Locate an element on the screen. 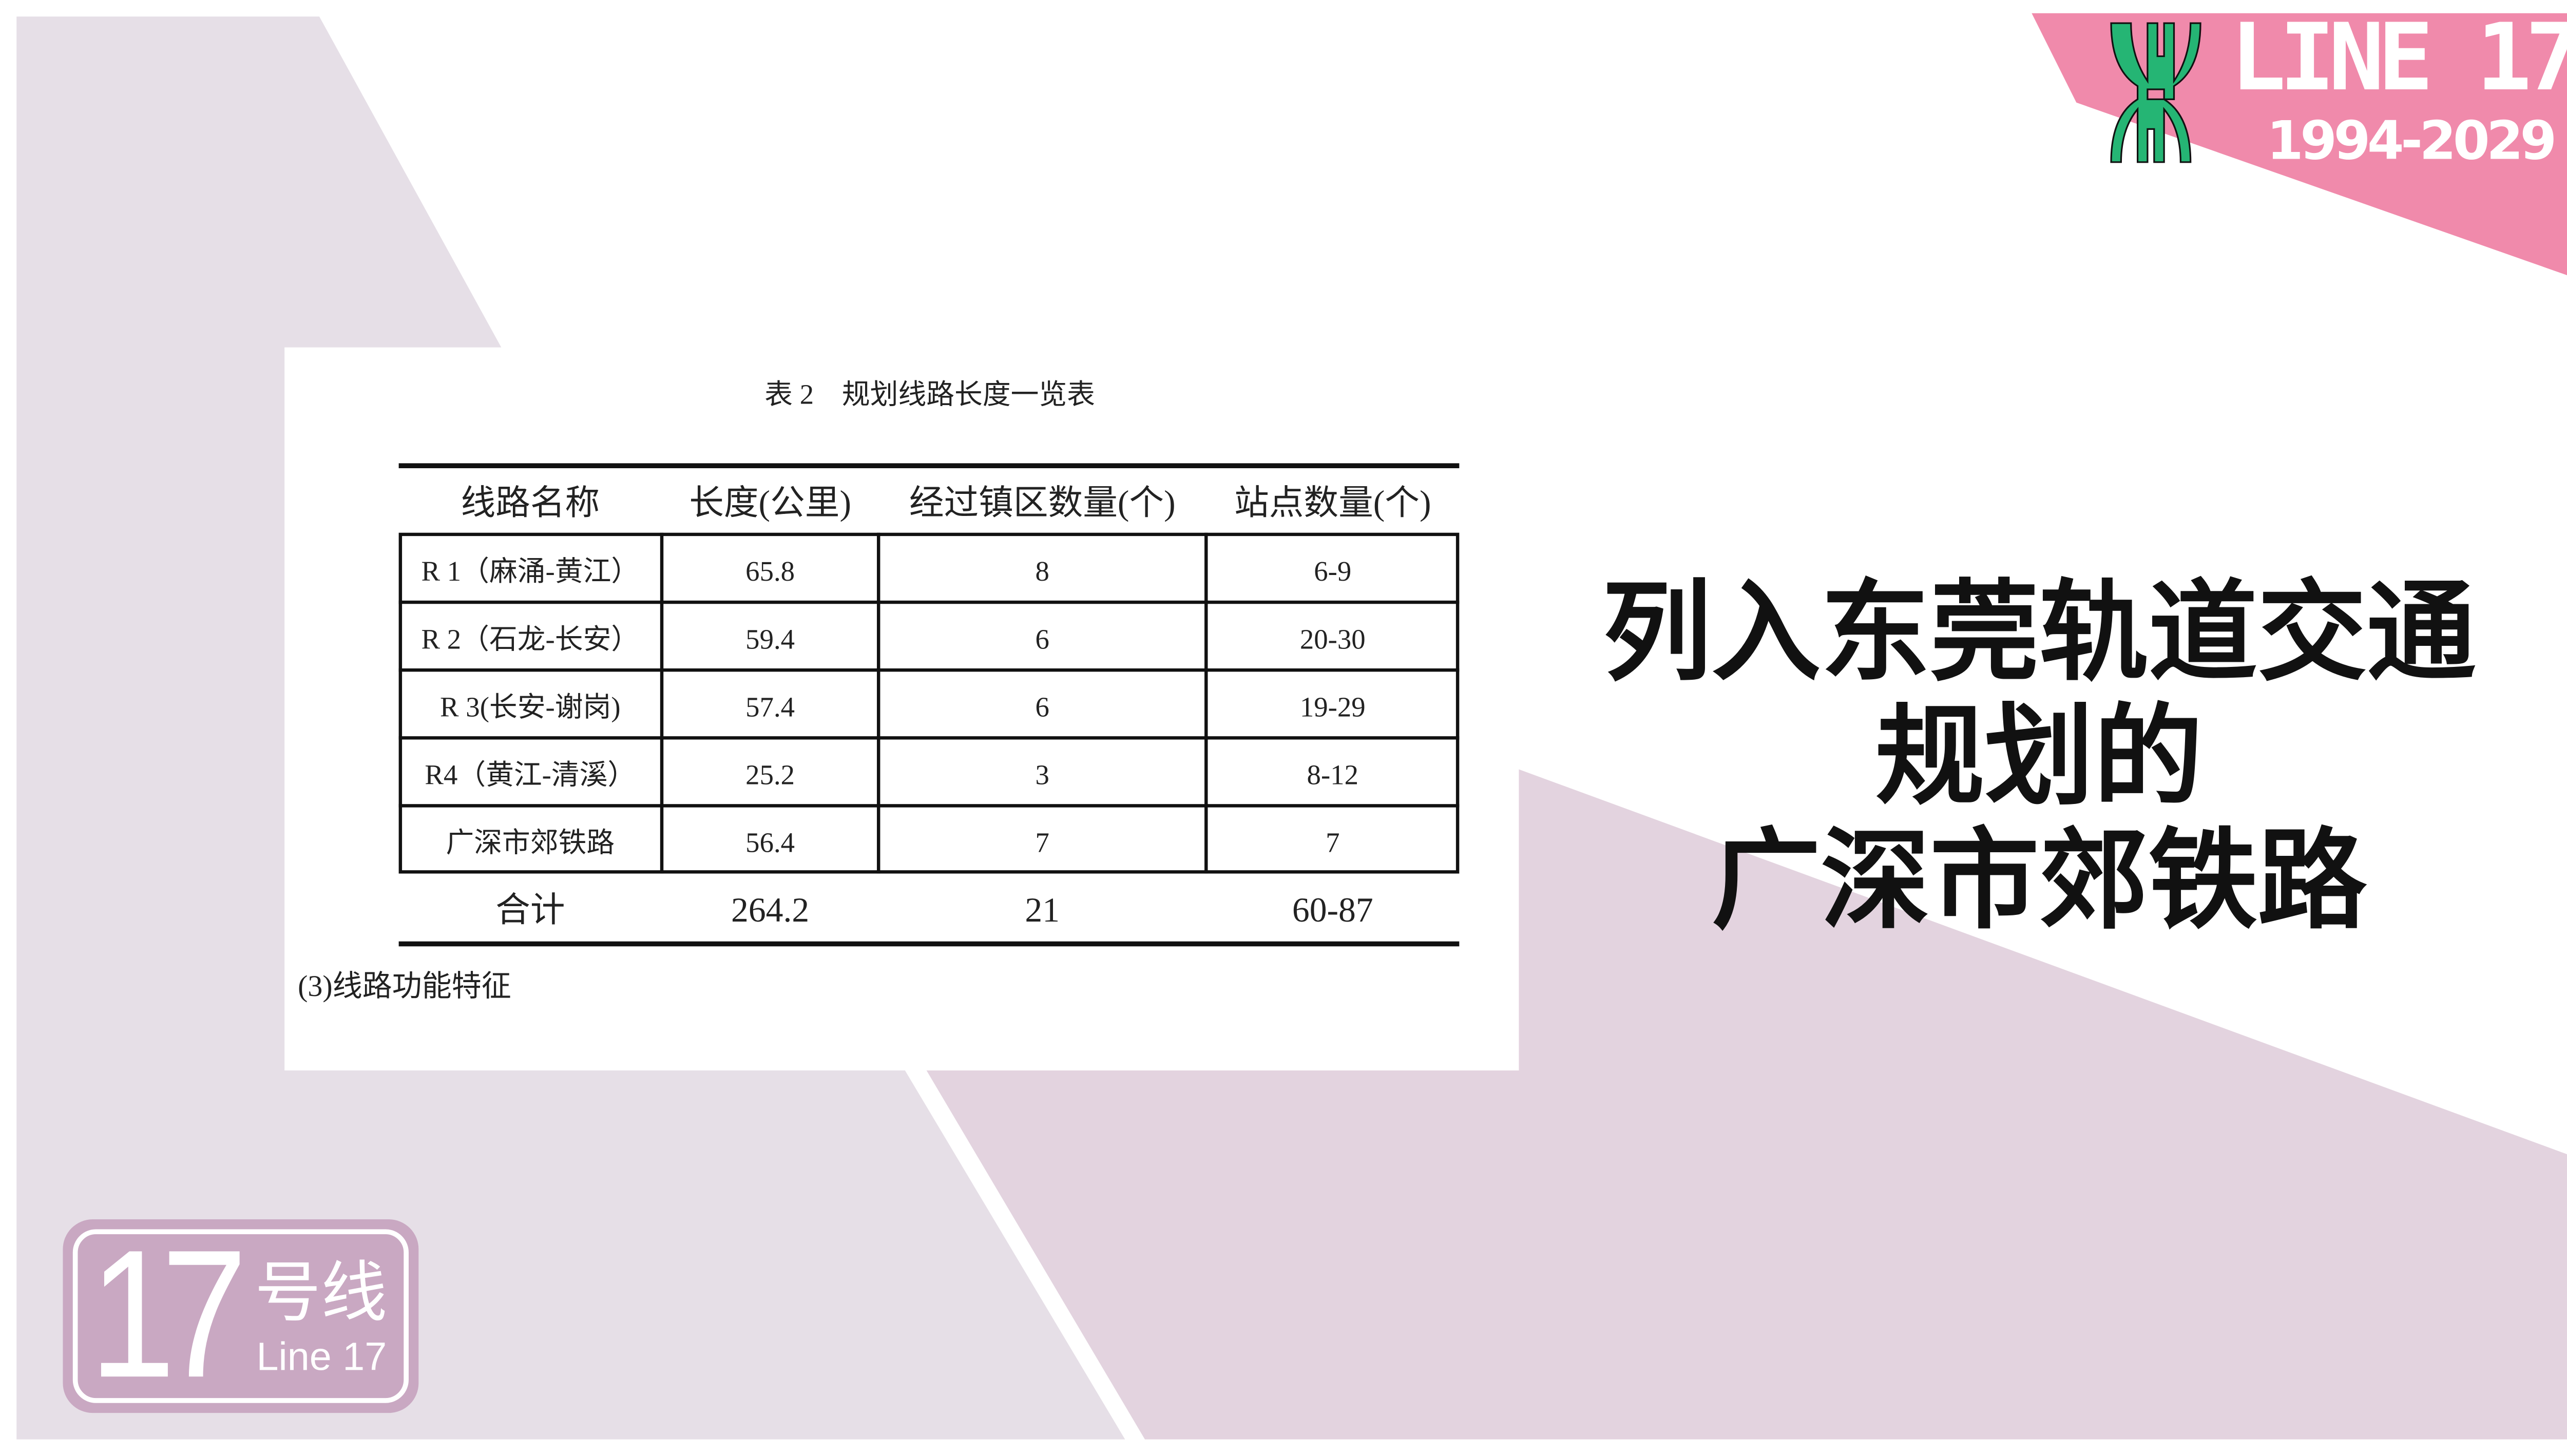  table-cell: R 2（石龙-长安） is located at coordinates (530, 639).